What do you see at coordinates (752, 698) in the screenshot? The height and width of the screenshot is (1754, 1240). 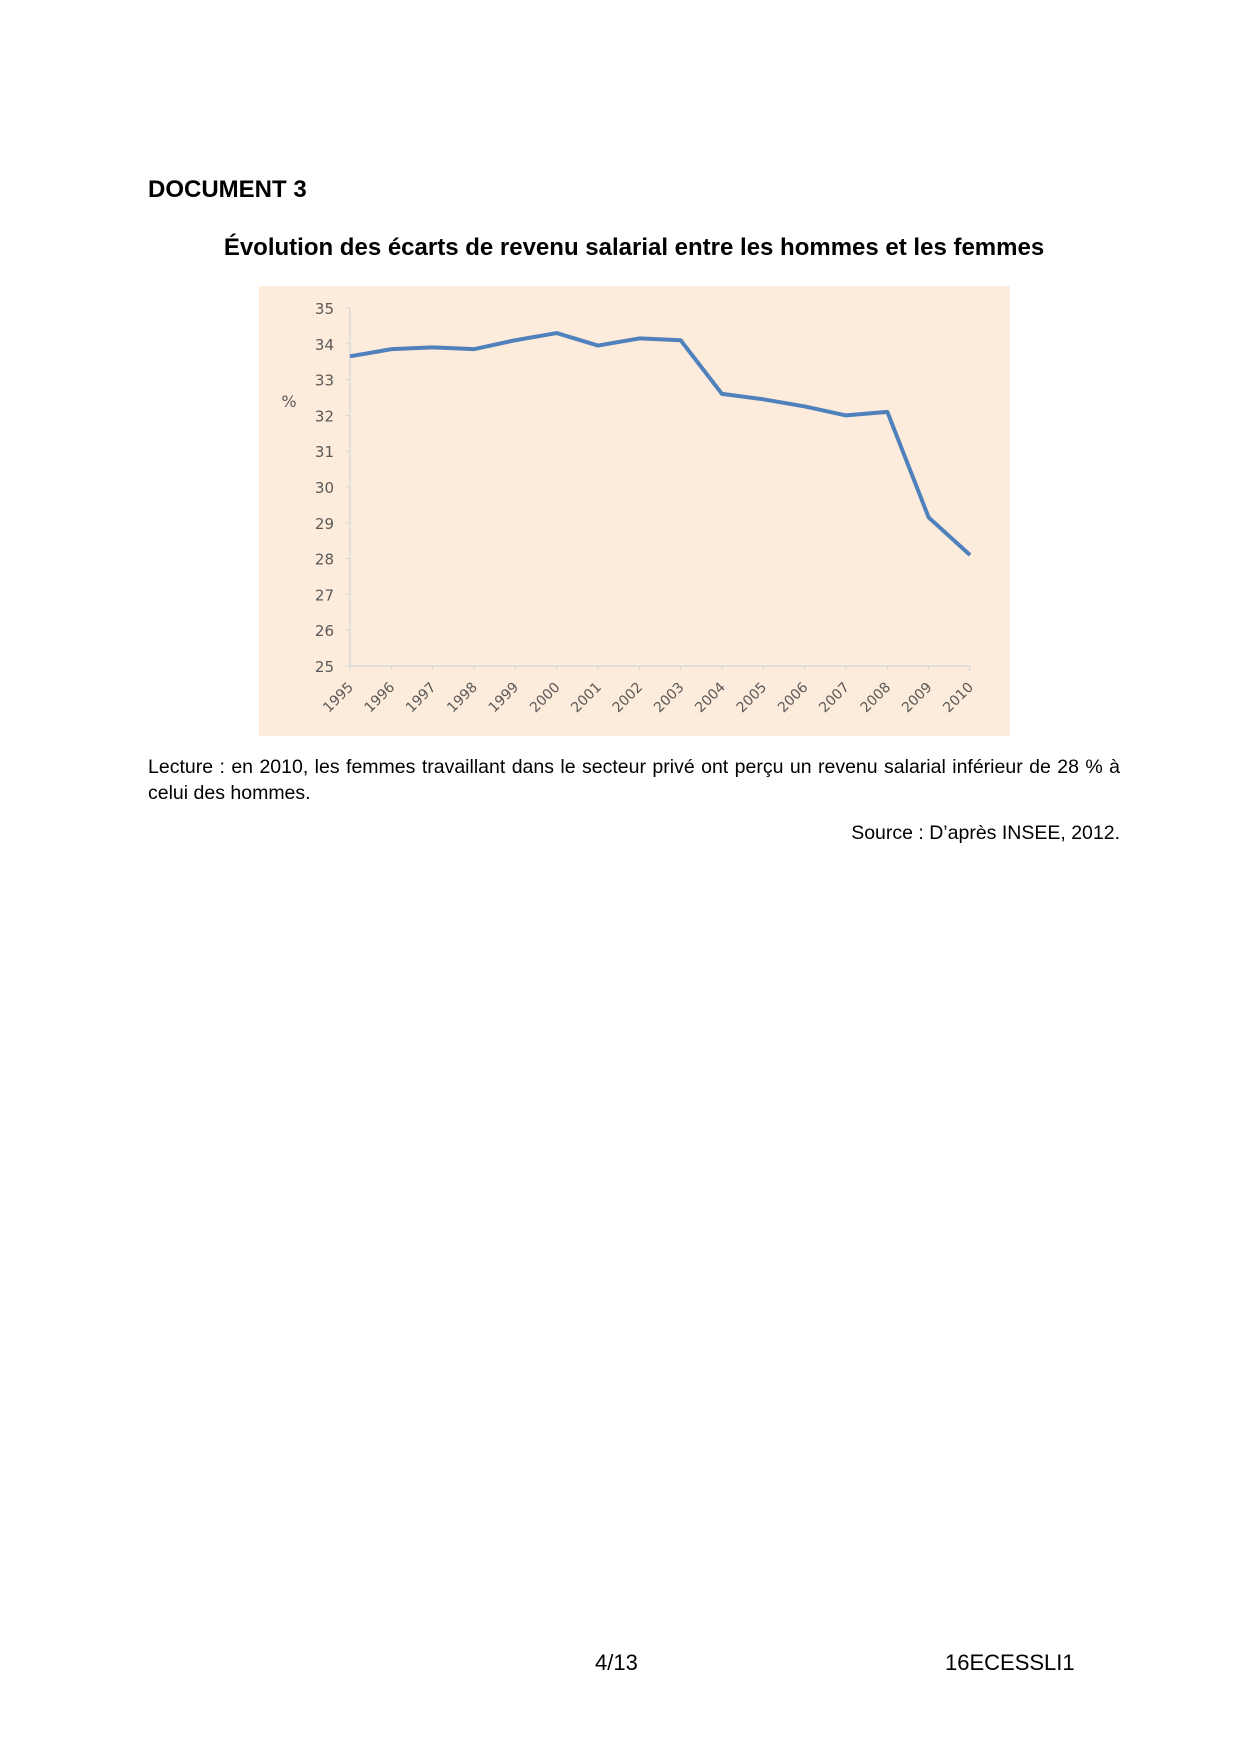 I see `x-tick-label: 2005` at bounding box center [752, 698].